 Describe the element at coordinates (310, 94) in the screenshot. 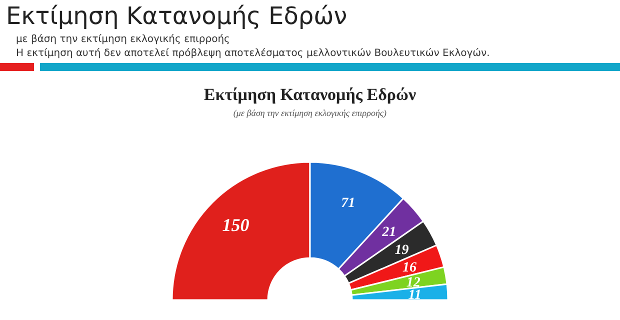

I see `chart-title: Εκτίμηση Κατανομής Εδρών` at that location.